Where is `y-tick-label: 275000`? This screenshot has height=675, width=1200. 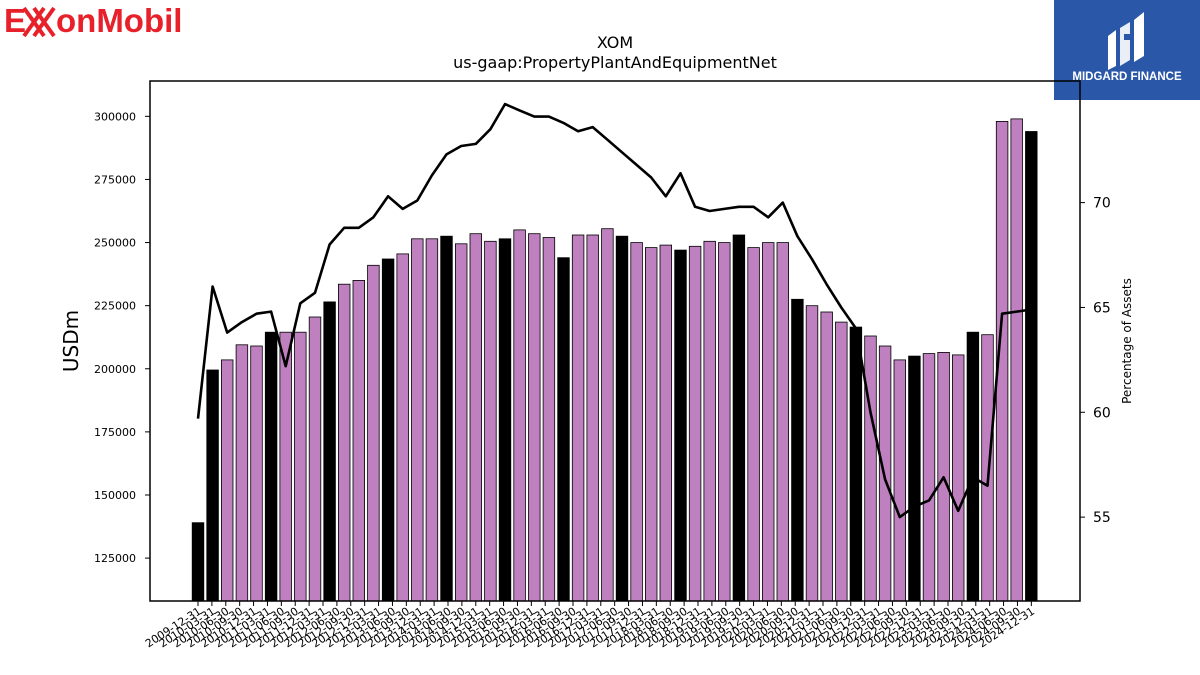
y-tick-label: 275000 is located at coordinates (115, 179).